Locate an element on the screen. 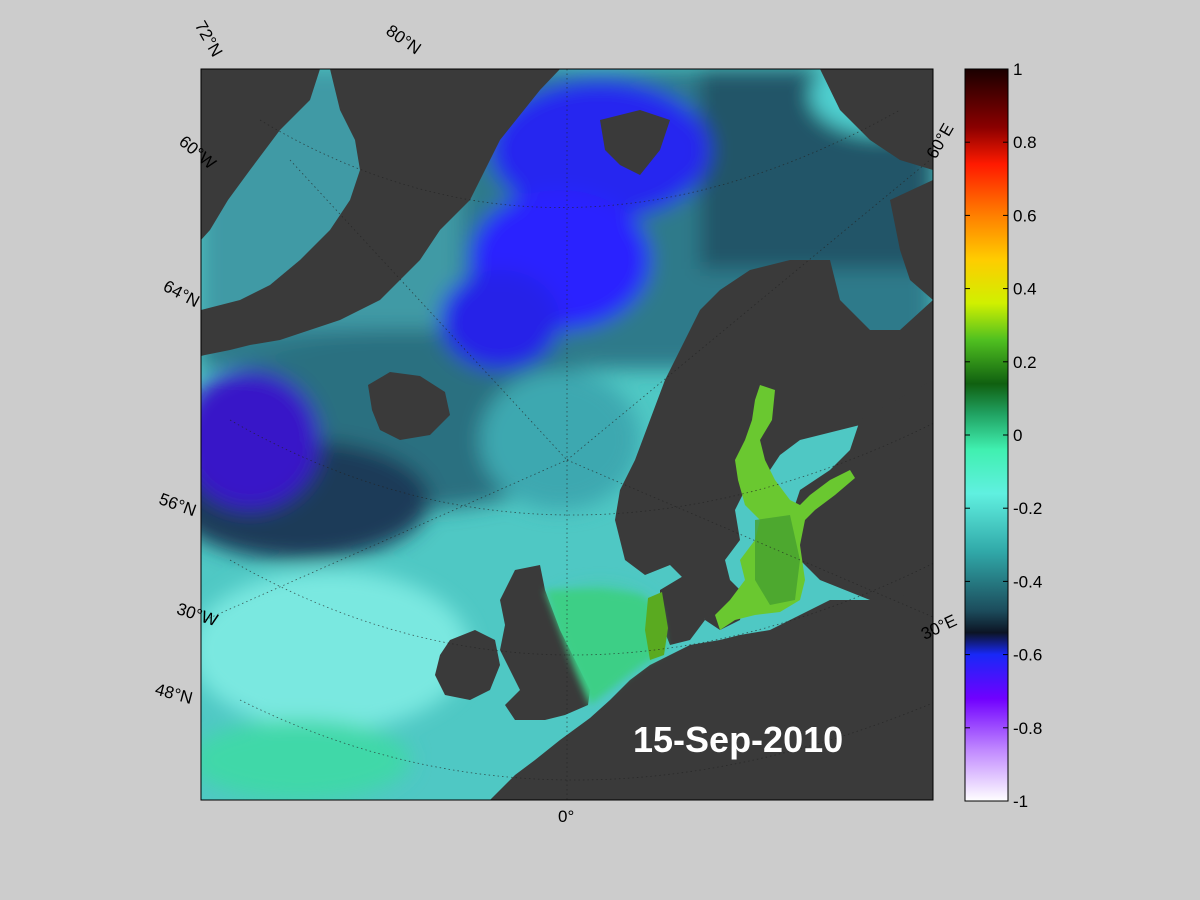 Image resolution: width=1200 pixels, height=900 pixels. colorbar-tick-label: 0.4 is located at coordinates (1025, 289).